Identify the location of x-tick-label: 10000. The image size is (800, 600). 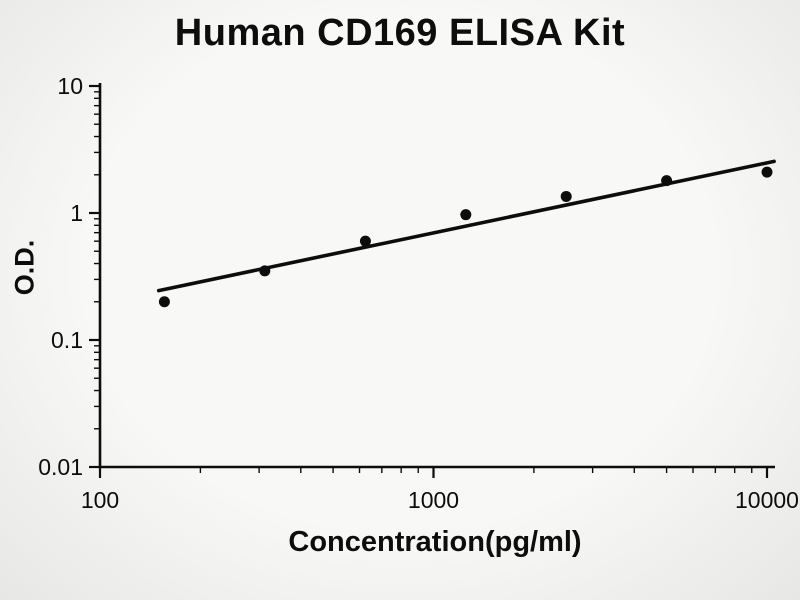
(767, 500).